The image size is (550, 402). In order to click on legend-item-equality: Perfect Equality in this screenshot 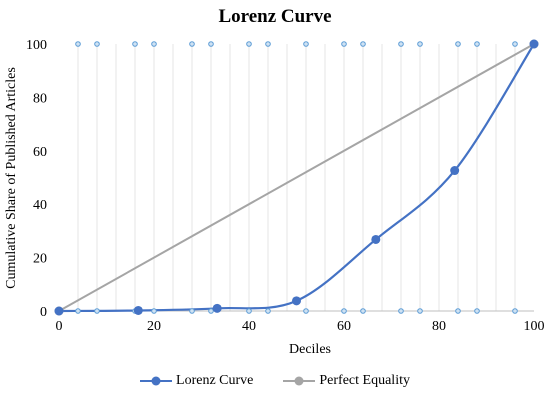, I will do `click(346, 381)`.